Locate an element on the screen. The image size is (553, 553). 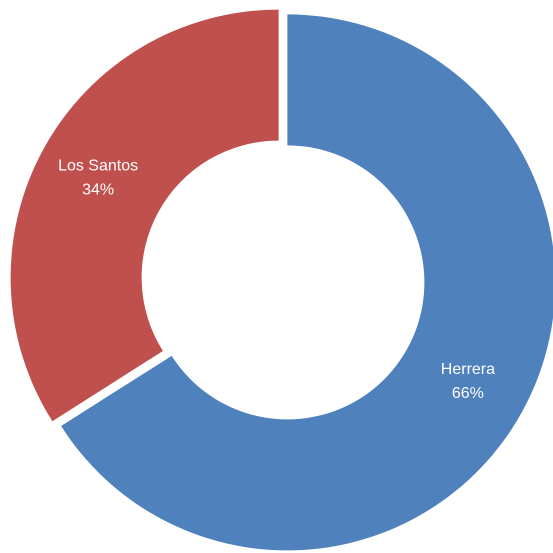
slice-value-label: 66% is located at coordinates (468, 393).